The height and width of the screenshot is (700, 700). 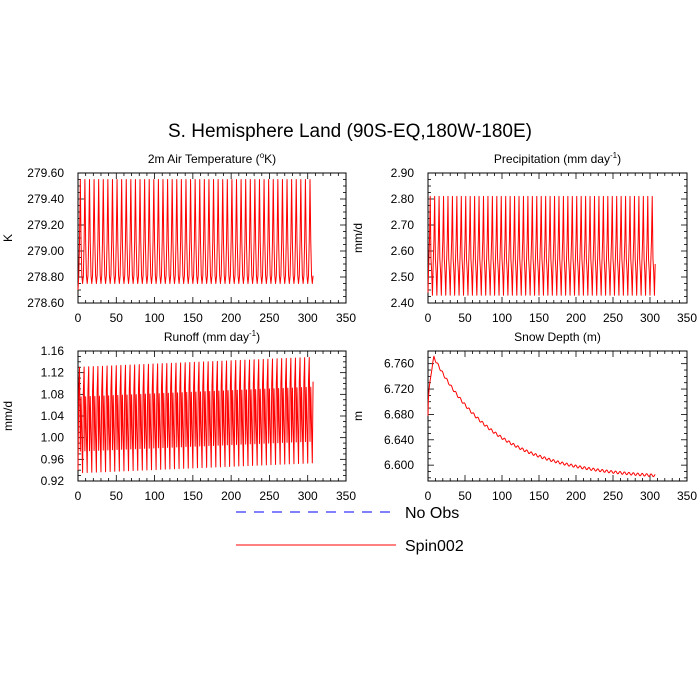 What do you see at coordinates (350, 530) in the screenshot?
I see `legend: No Obs Spin002` at bounding box center [350, 530].